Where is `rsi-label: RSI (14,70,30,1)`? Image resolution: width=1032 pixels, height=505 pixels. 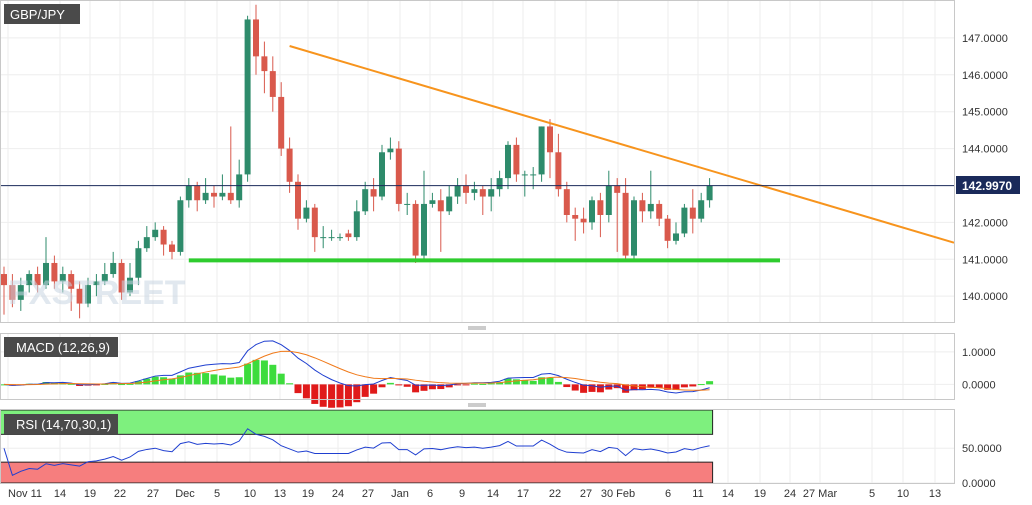 rsi-label: RSI (14,70,30,1) is located at coordinates (61, 424).